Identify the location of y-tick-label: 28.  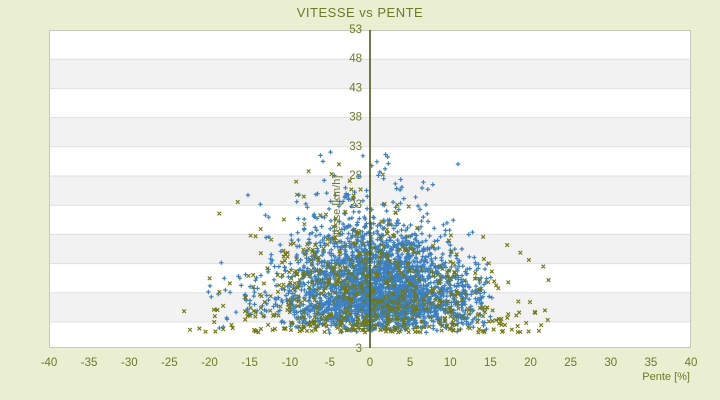
(355, 176).